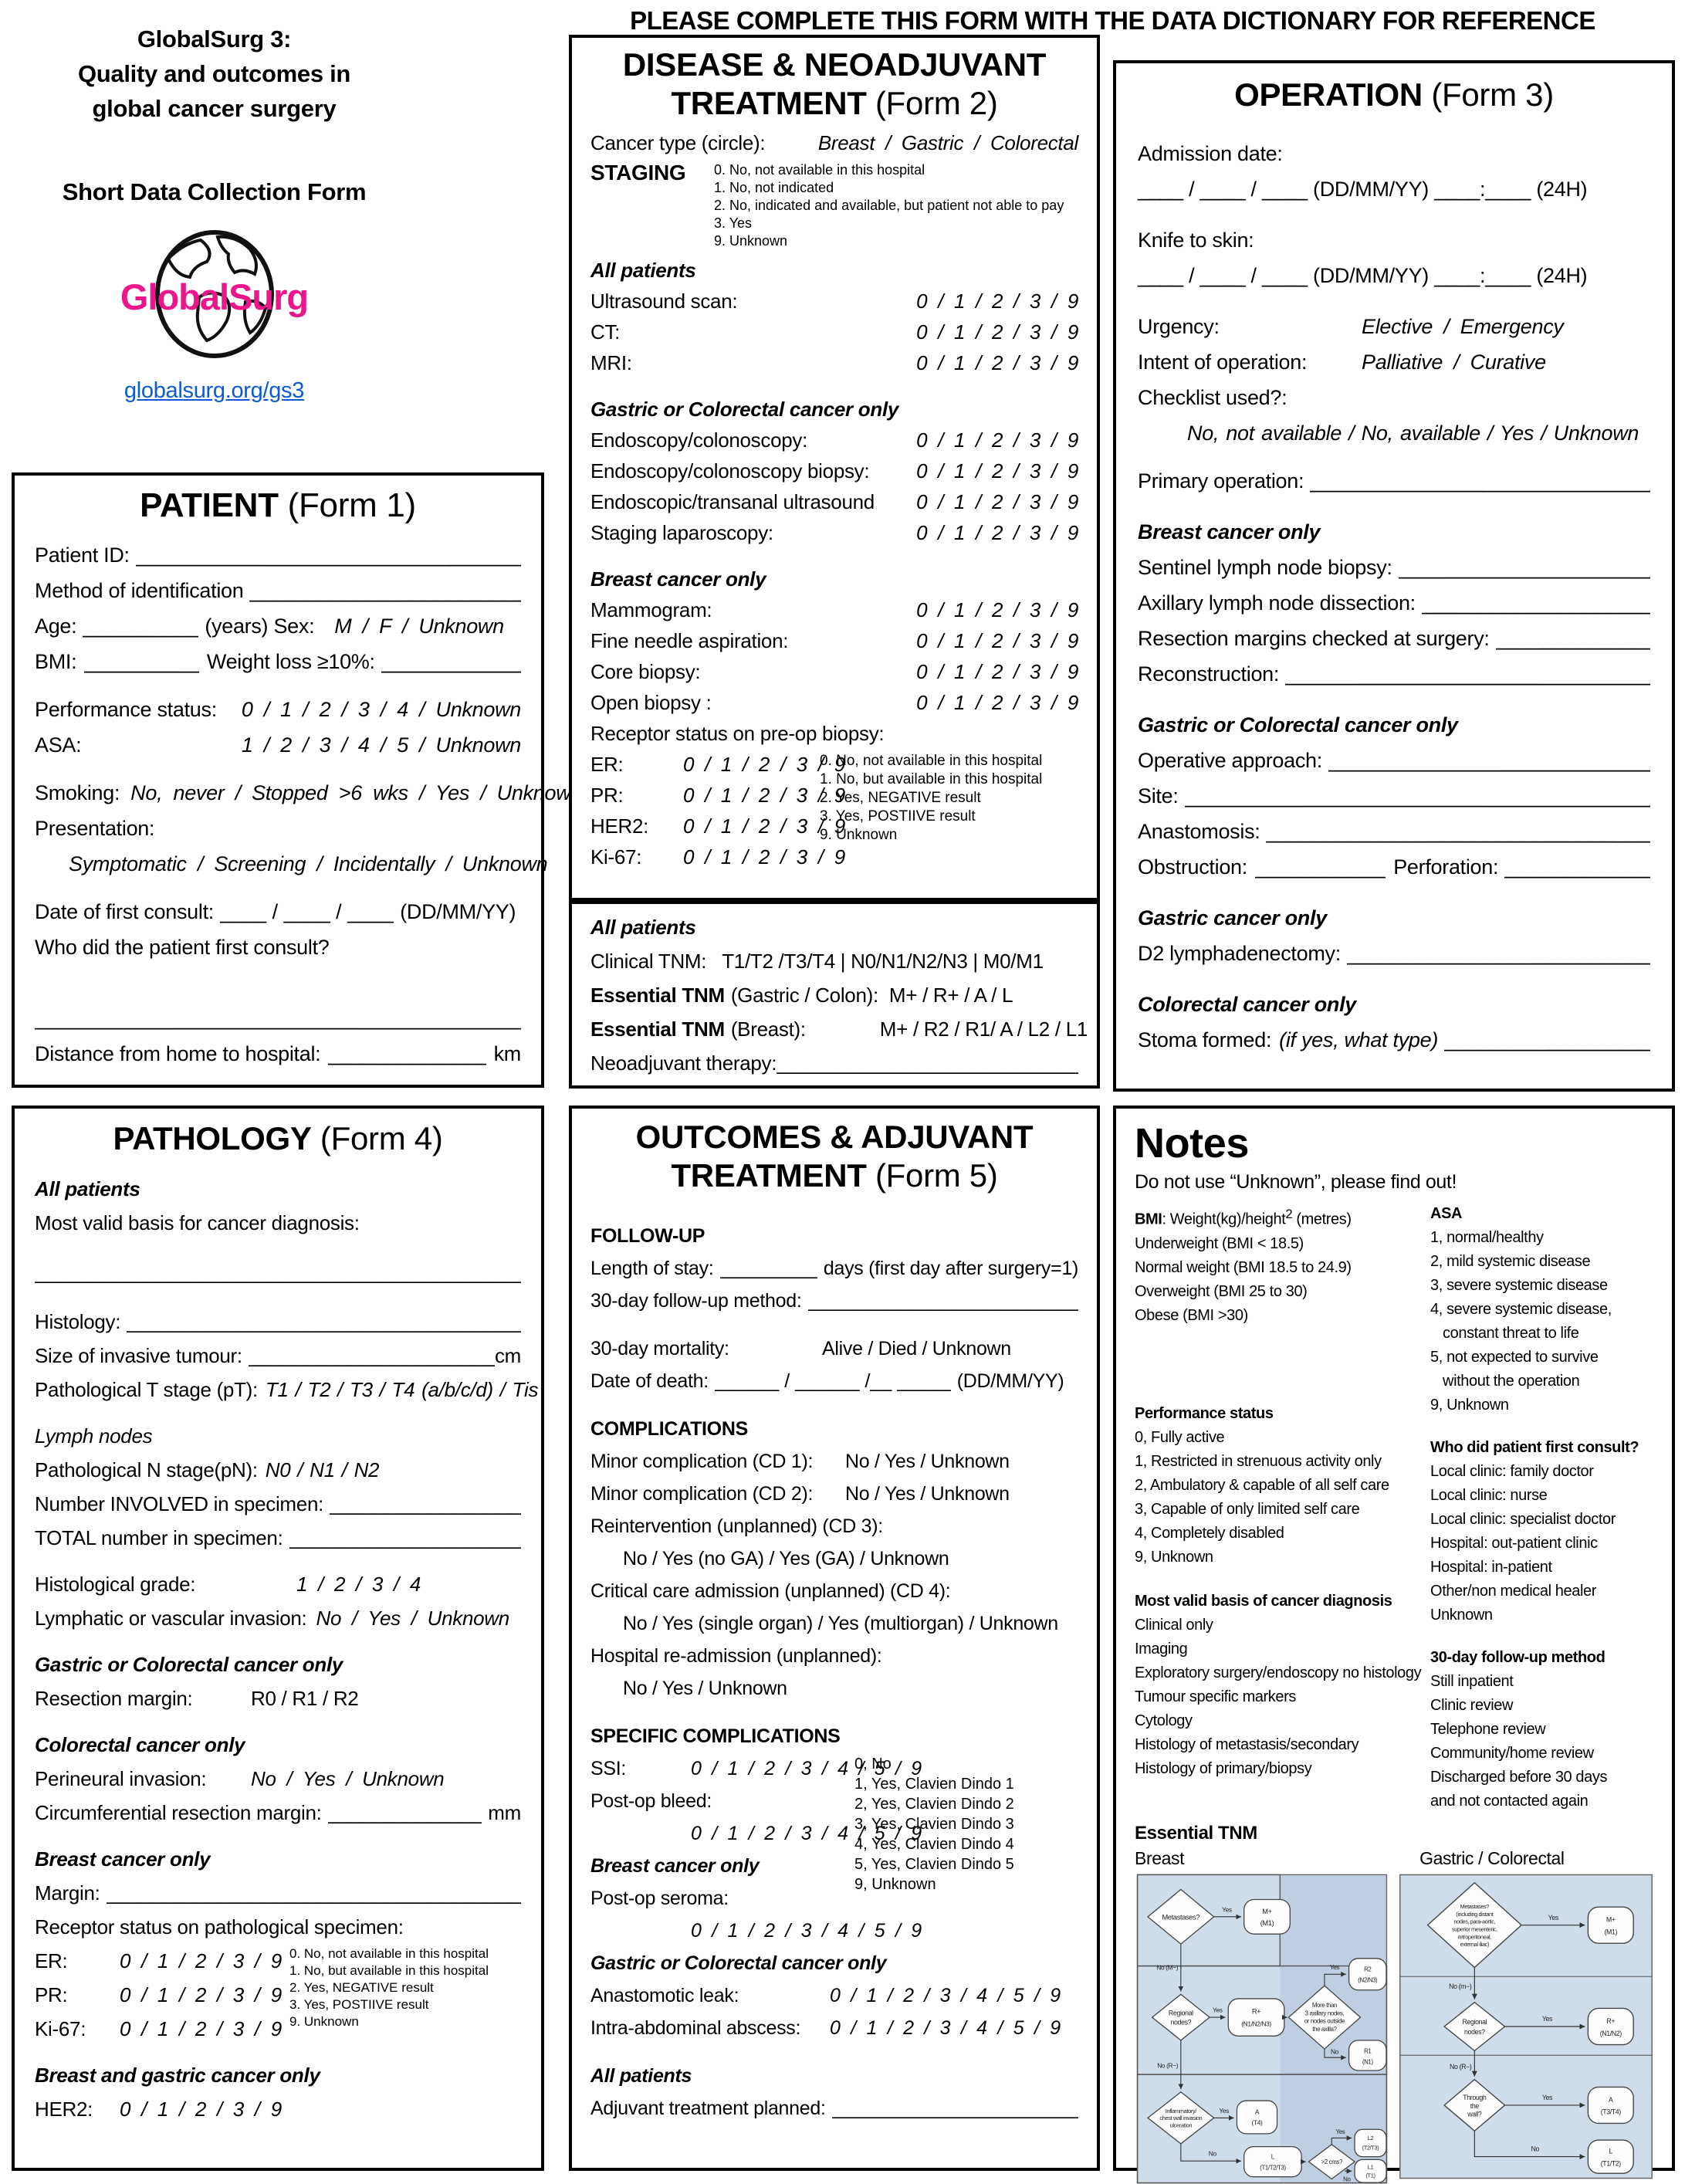 The width and height of the screenshot is (1685, 2184). What do you see at coordinates (290, 662) in the screenshot?
I see `label: Weight loss ≥10%:` at bounding box center [290, 662].